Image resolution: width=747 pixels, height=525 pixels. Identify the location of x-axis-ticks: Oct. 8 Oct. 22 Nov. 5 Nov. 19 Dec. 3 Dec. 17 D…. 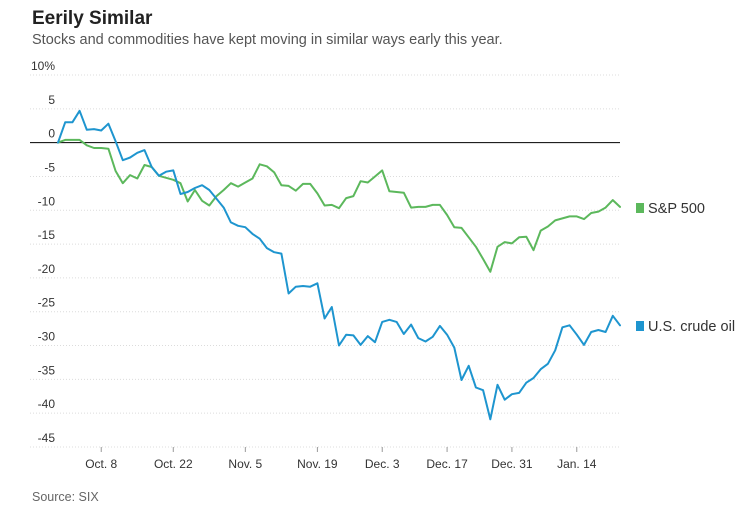
(341, 459).